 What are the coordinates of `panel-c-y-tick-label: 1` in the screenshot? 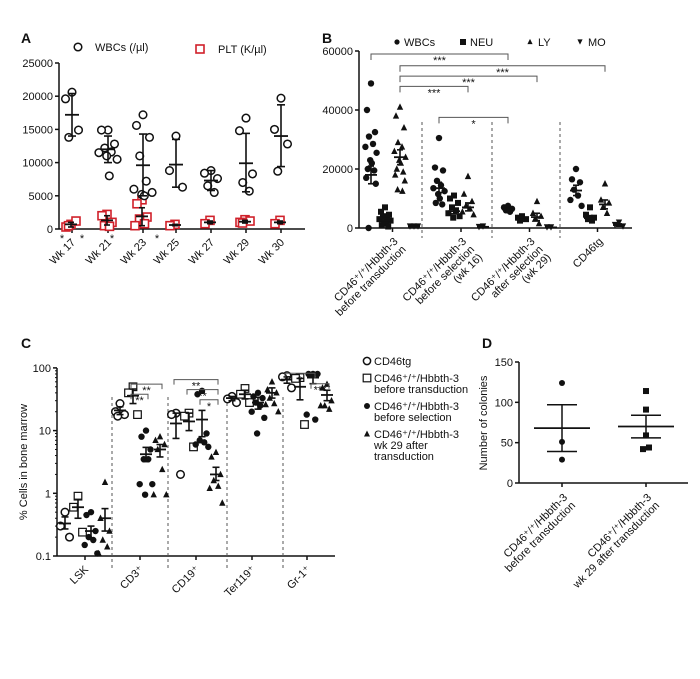 It's located at (48, 494).